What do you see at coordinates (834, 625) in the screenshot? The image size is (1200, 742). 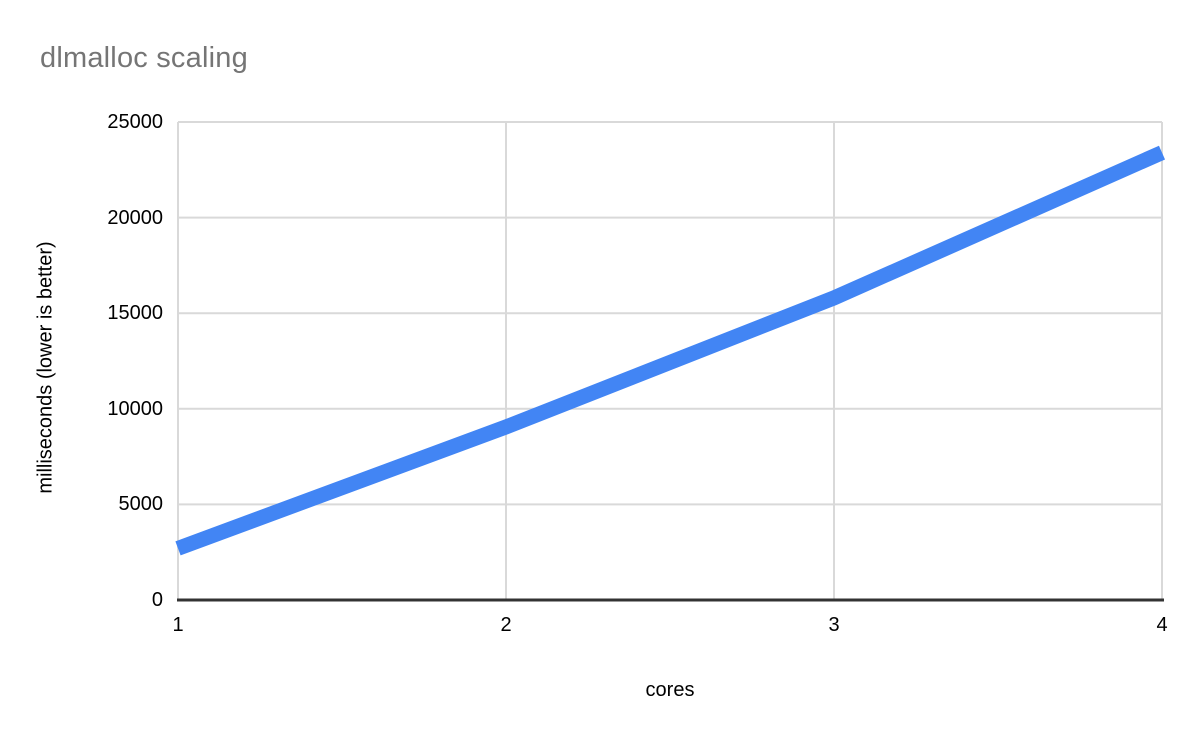 I see `x-tick-label: 3` at bounding box center [834, 625].